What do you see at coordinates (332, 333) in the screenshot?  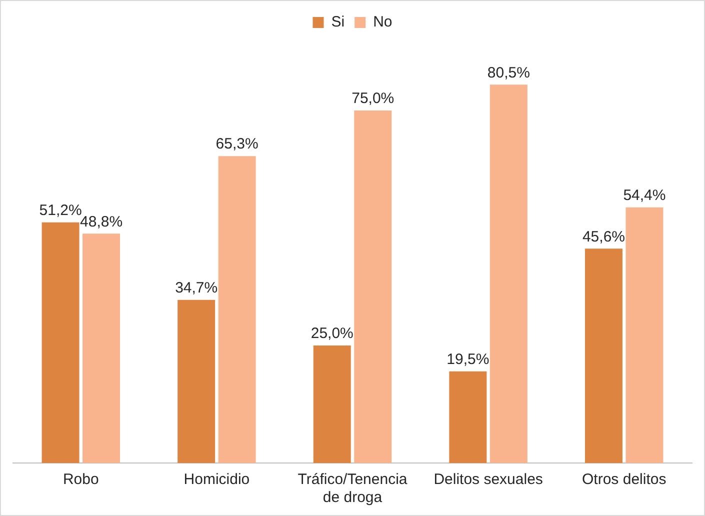 I see `data-label: 25,0%` at bounding box center [332, 333].